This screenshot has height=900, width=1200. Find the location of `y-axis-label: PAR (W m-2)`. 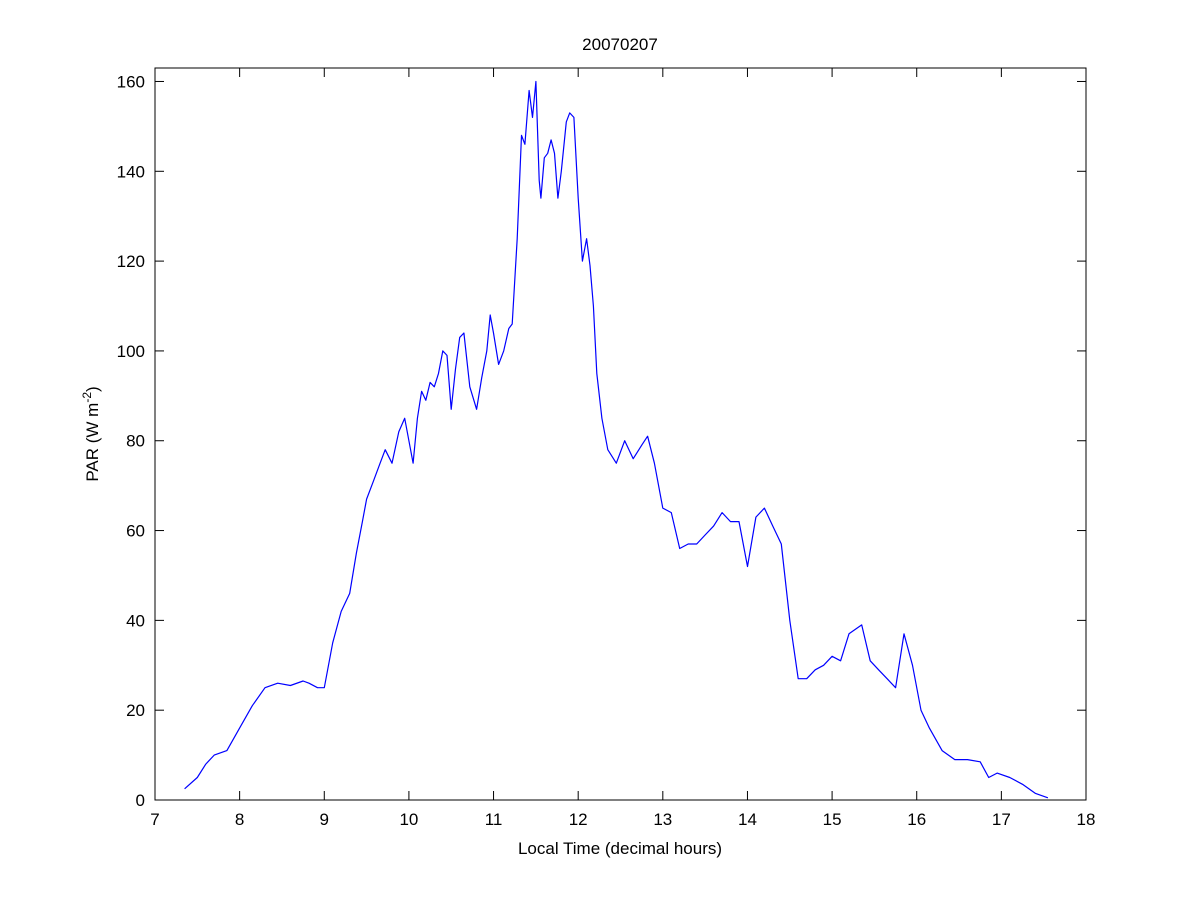

y-axis-label: PAR (W m-2) is located at coordinates (91, 433).